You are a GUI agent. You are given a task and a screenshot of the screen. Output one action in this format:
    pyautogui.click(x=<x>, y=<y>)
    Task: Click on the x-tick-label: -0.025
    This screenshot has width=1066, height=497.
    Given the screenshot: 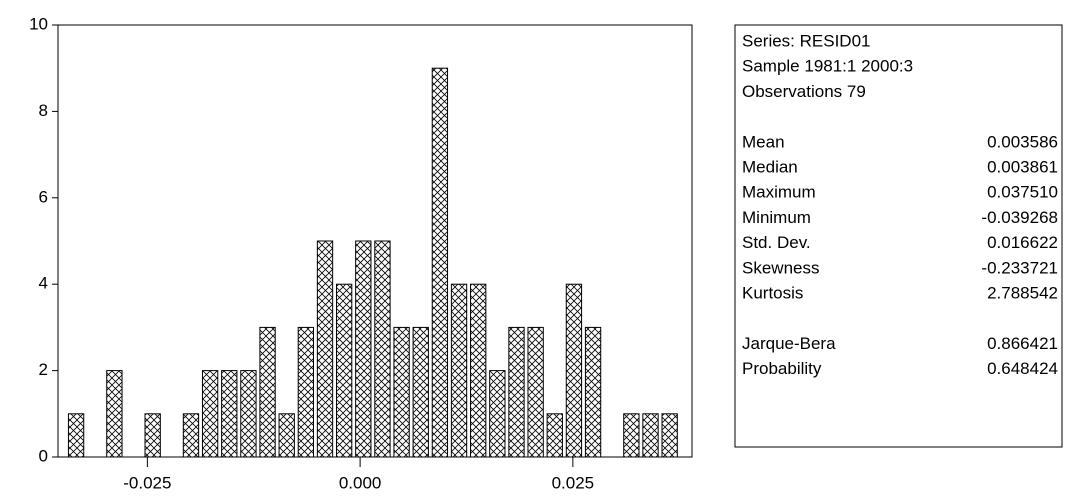 What is the action you would take?
    pyautogui.click(x=147, y=482)
    